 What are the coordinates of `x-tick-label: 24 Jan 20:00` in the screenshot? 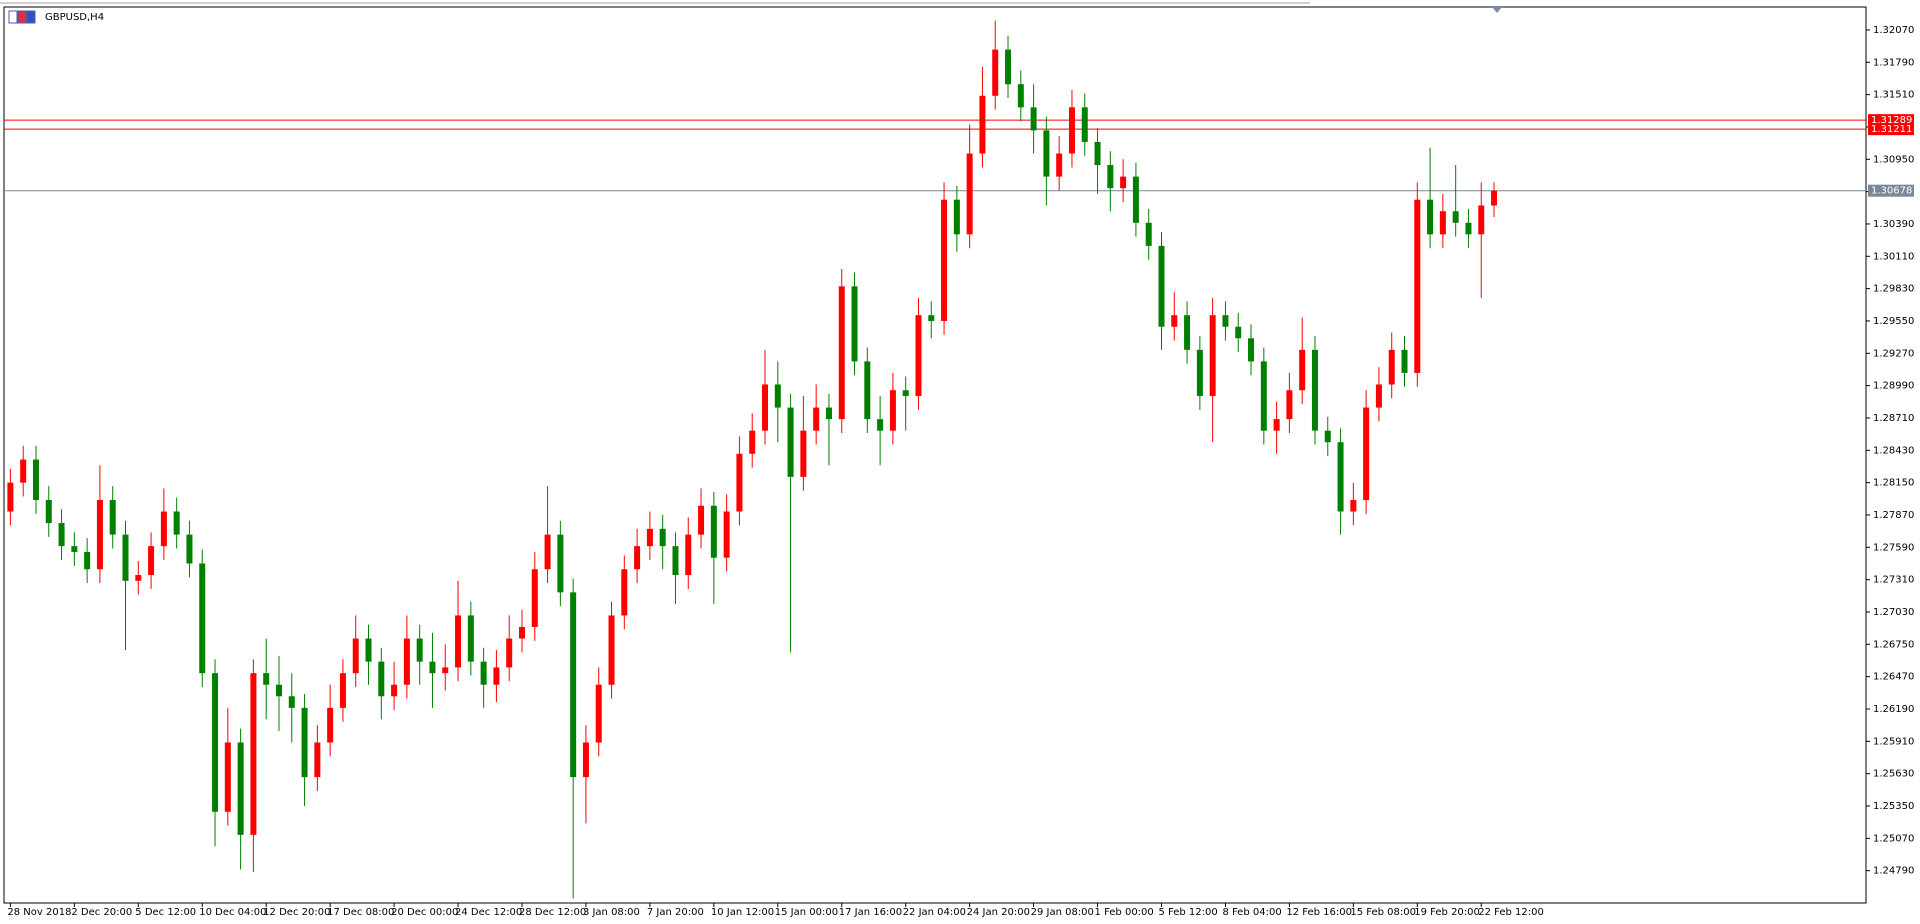 It's located at (998, 912).